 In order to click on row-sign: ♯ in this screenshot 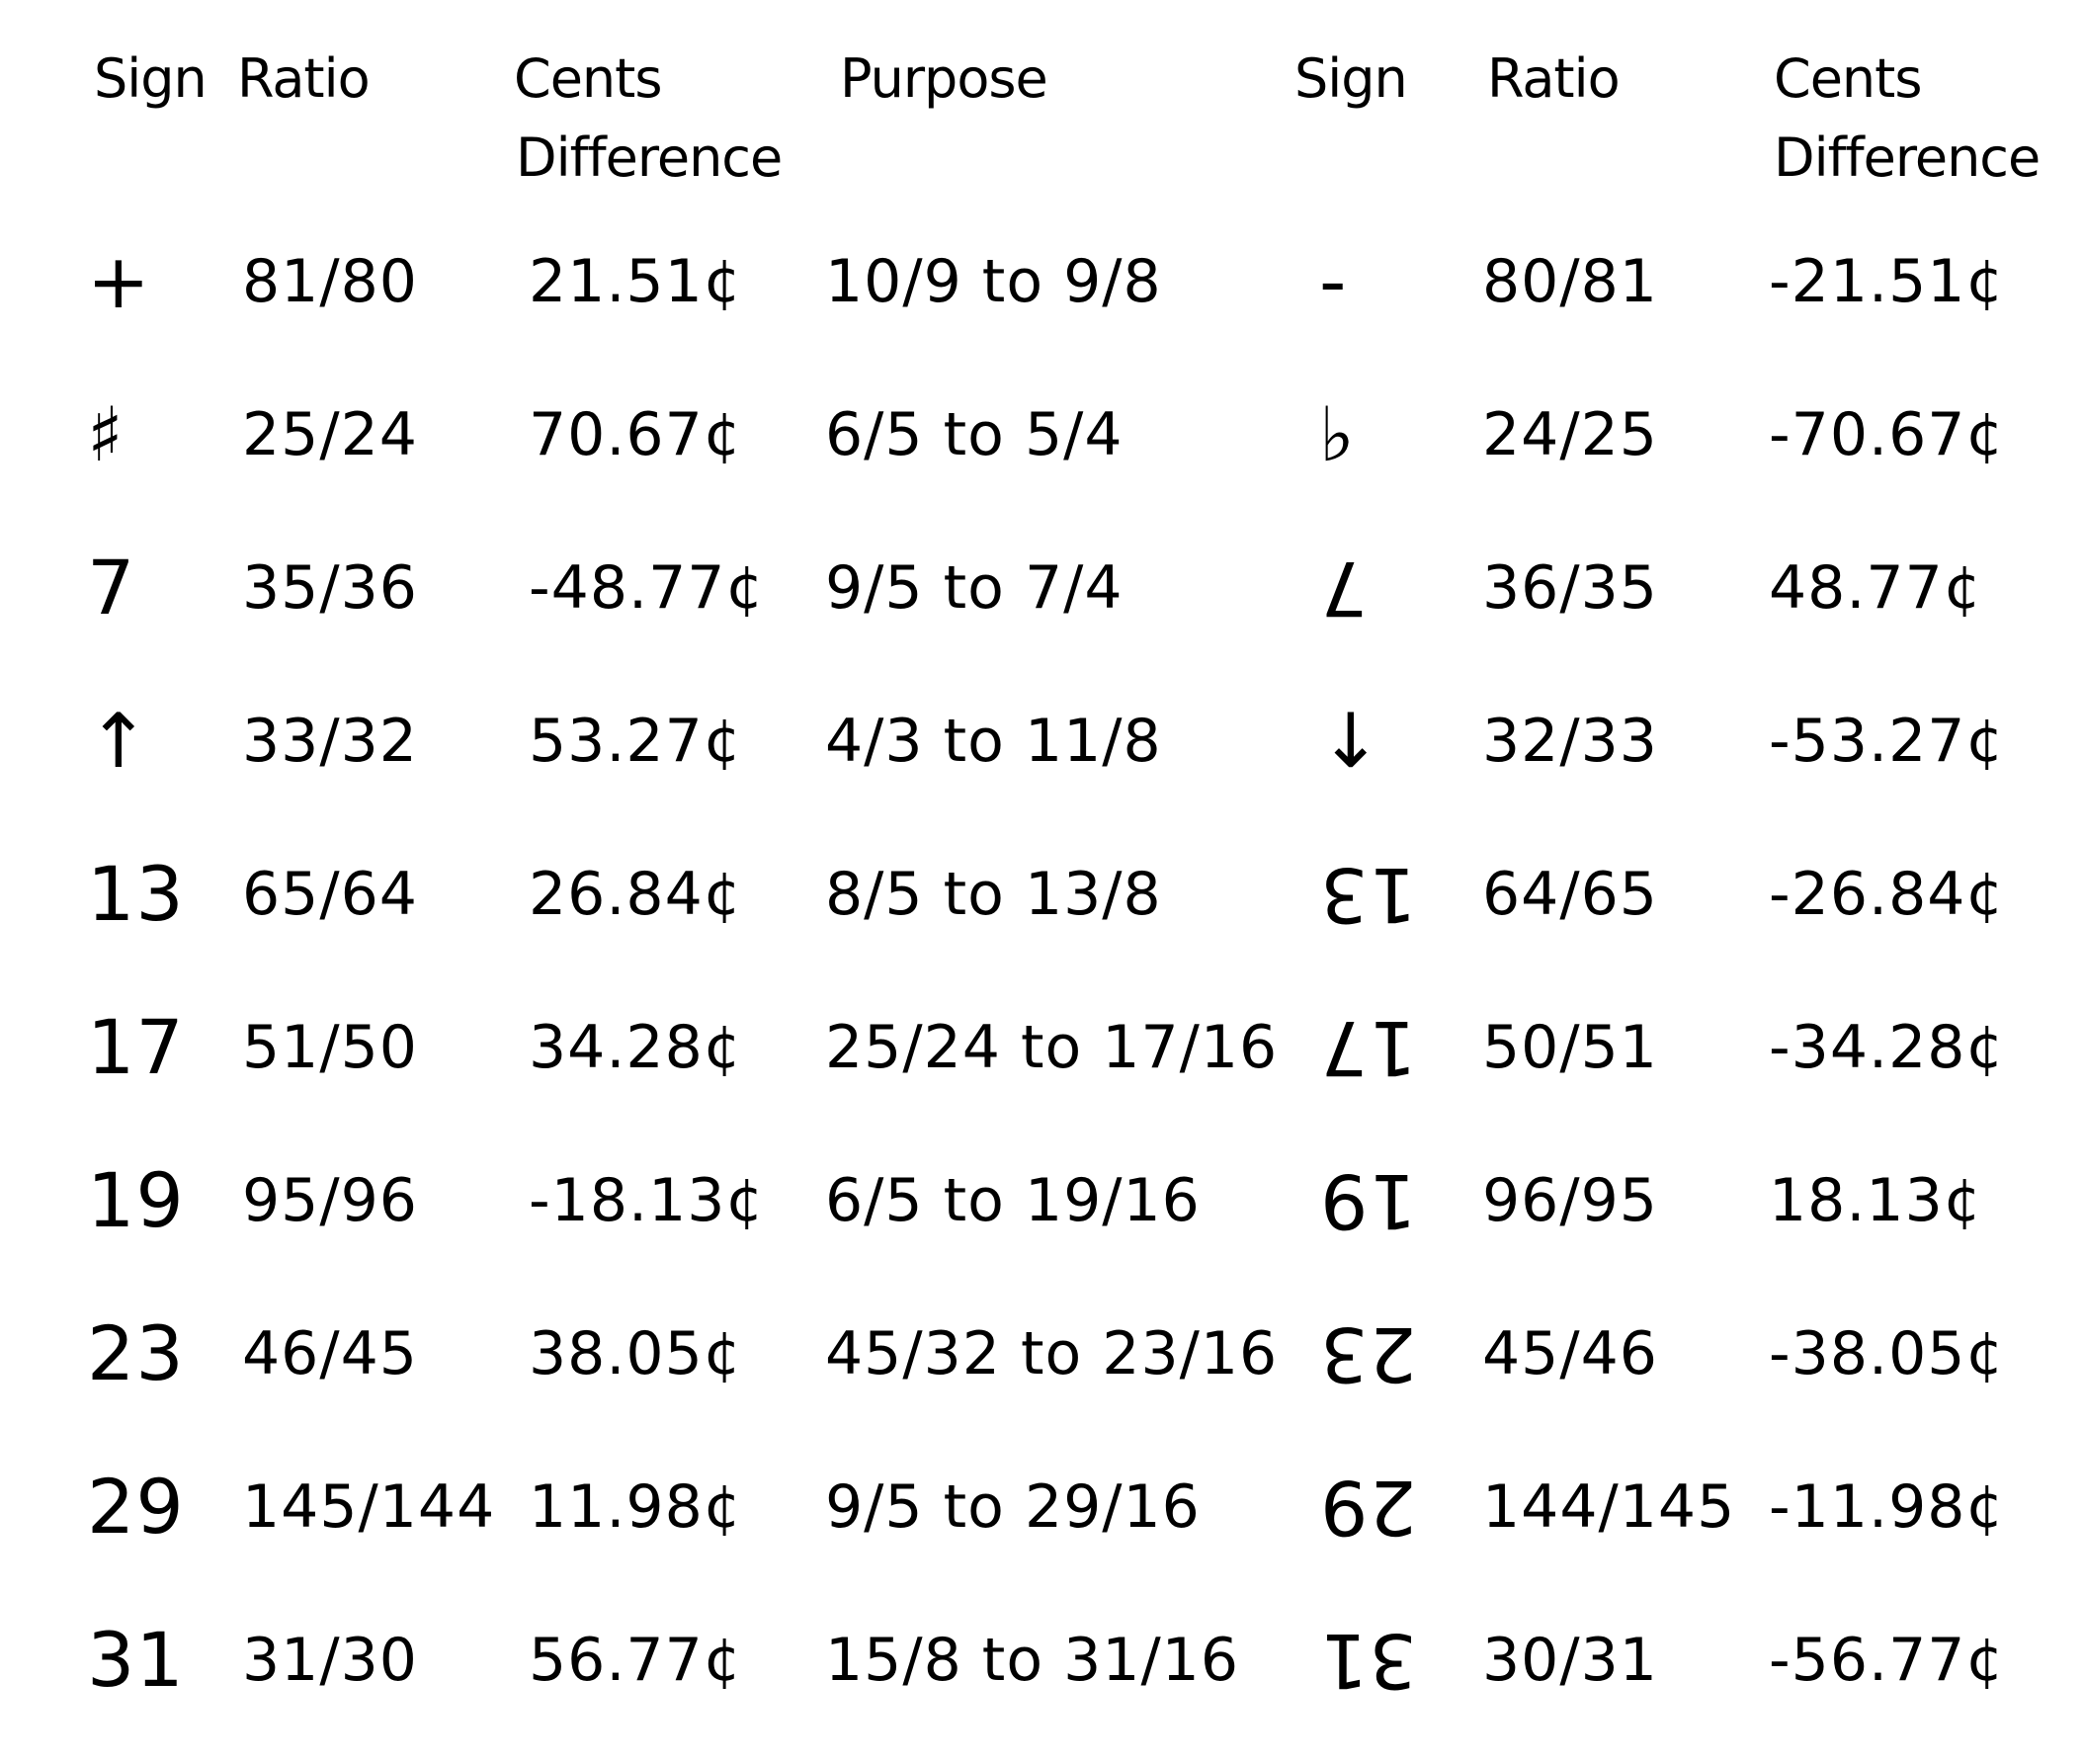, I will do `click(106, 434)`.